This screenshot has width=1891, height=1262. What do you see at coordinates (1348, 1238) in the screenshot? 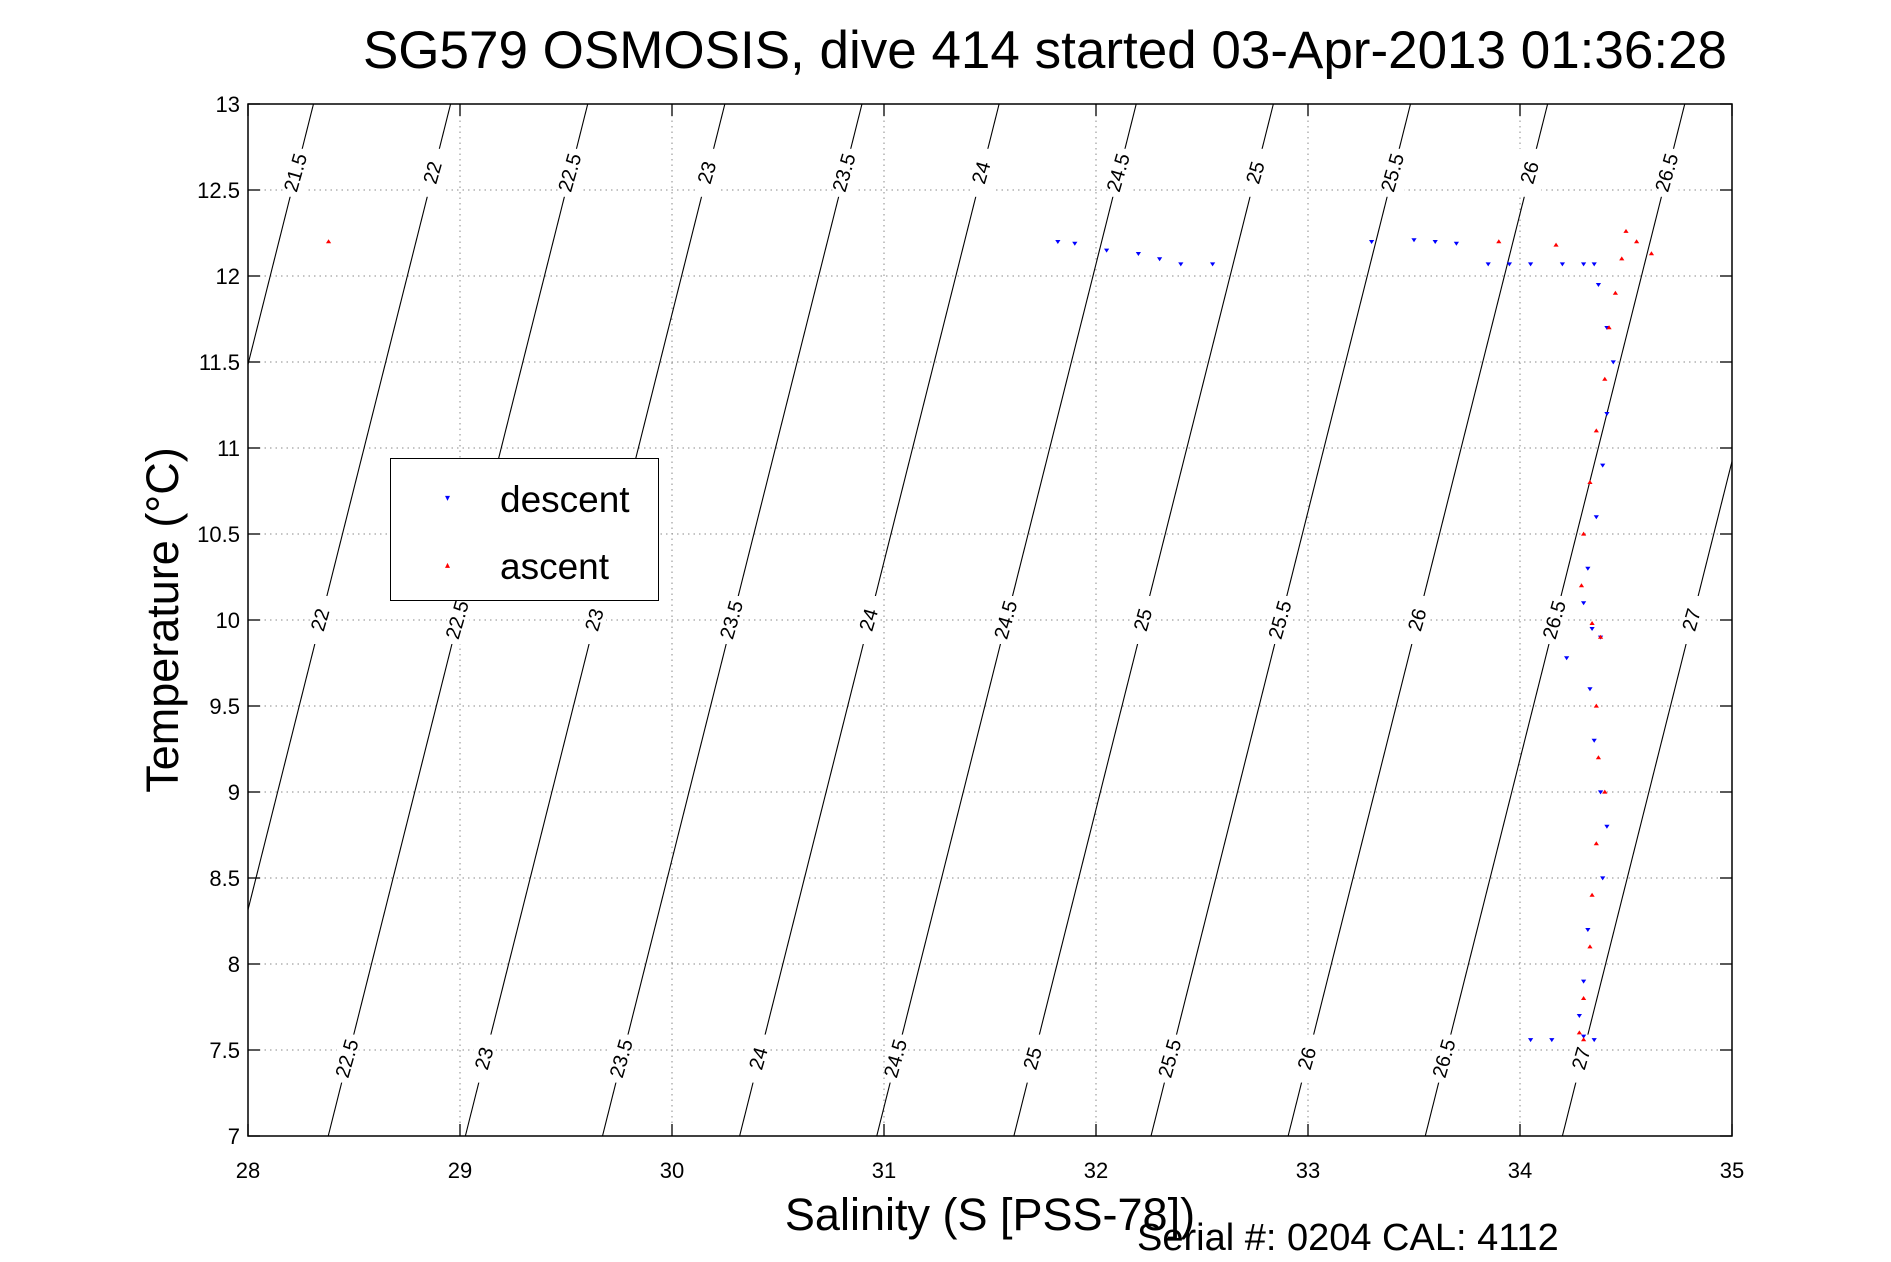
I see `serial-cal-footer: Serial #: 0204 CAL: 4112` at bounding box center [1348, 1238].